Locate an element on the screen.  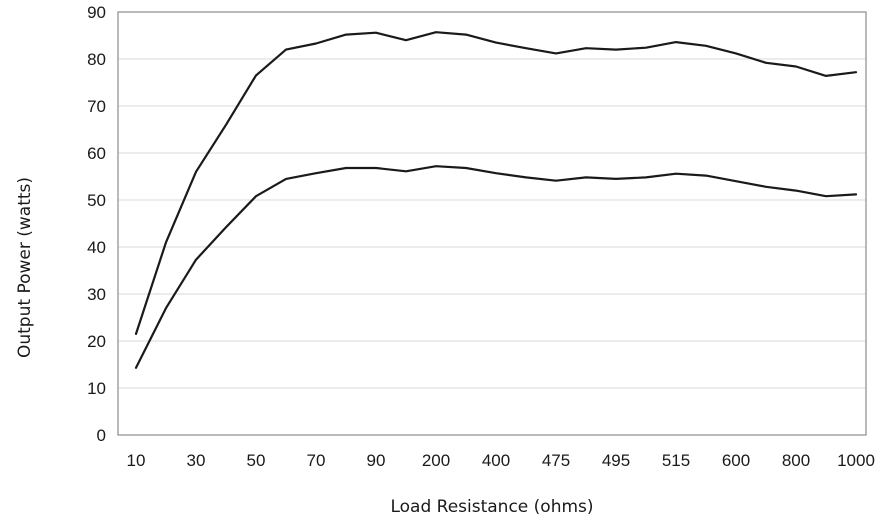
x-tick-label: 495 is located at coordinates (616, 460).